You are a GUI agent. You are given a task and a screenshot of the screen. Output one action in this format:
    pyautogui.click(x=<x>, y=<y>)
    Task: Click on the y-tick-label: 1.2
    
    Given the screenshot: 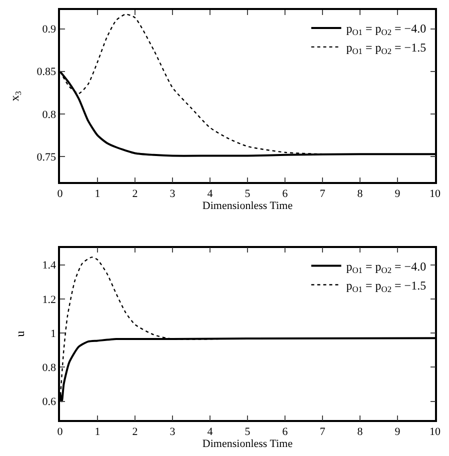 What is the action you would take?
    pyautogui.click(x=49, y=300)
    